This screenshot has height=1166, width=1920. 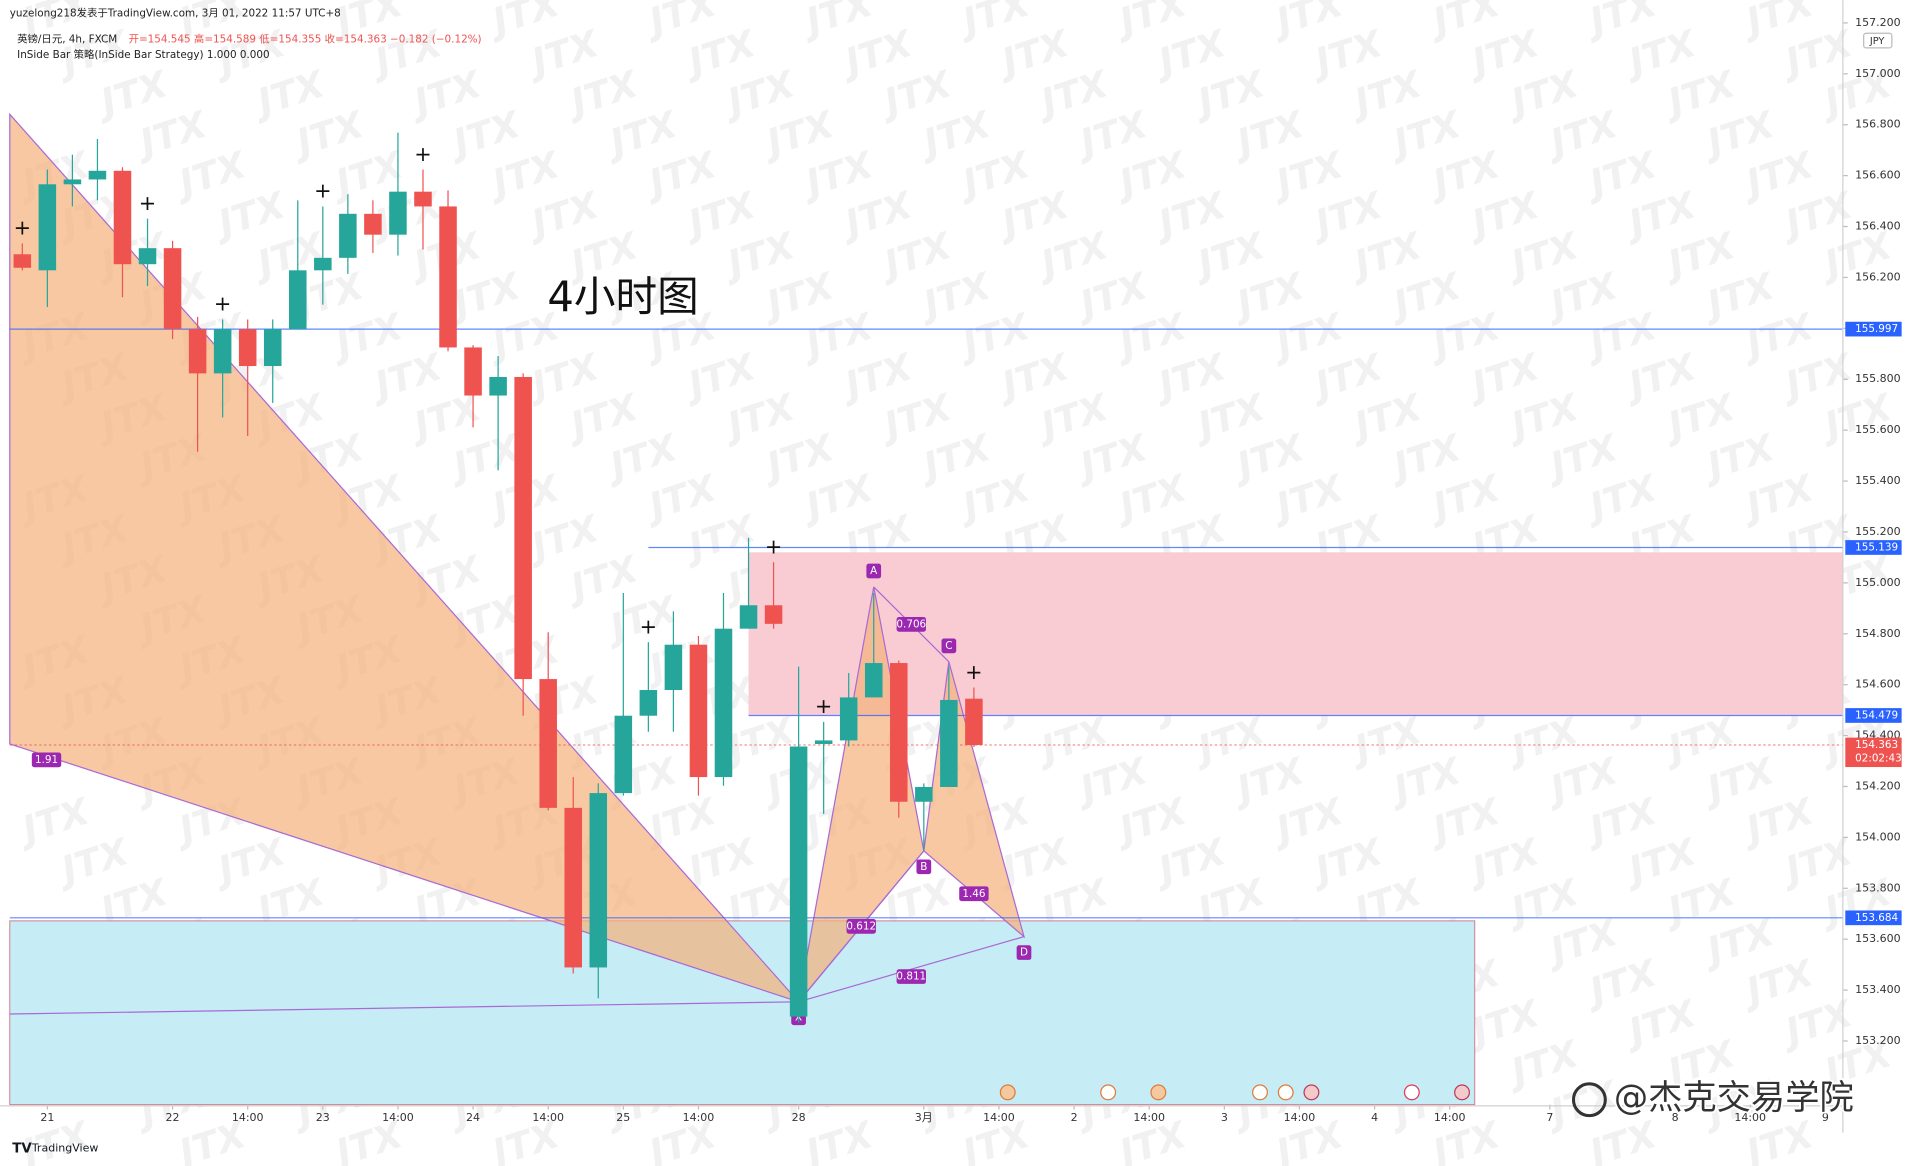 I want to click on y-tick-label: 154.600, so click(x=1878, y=684).